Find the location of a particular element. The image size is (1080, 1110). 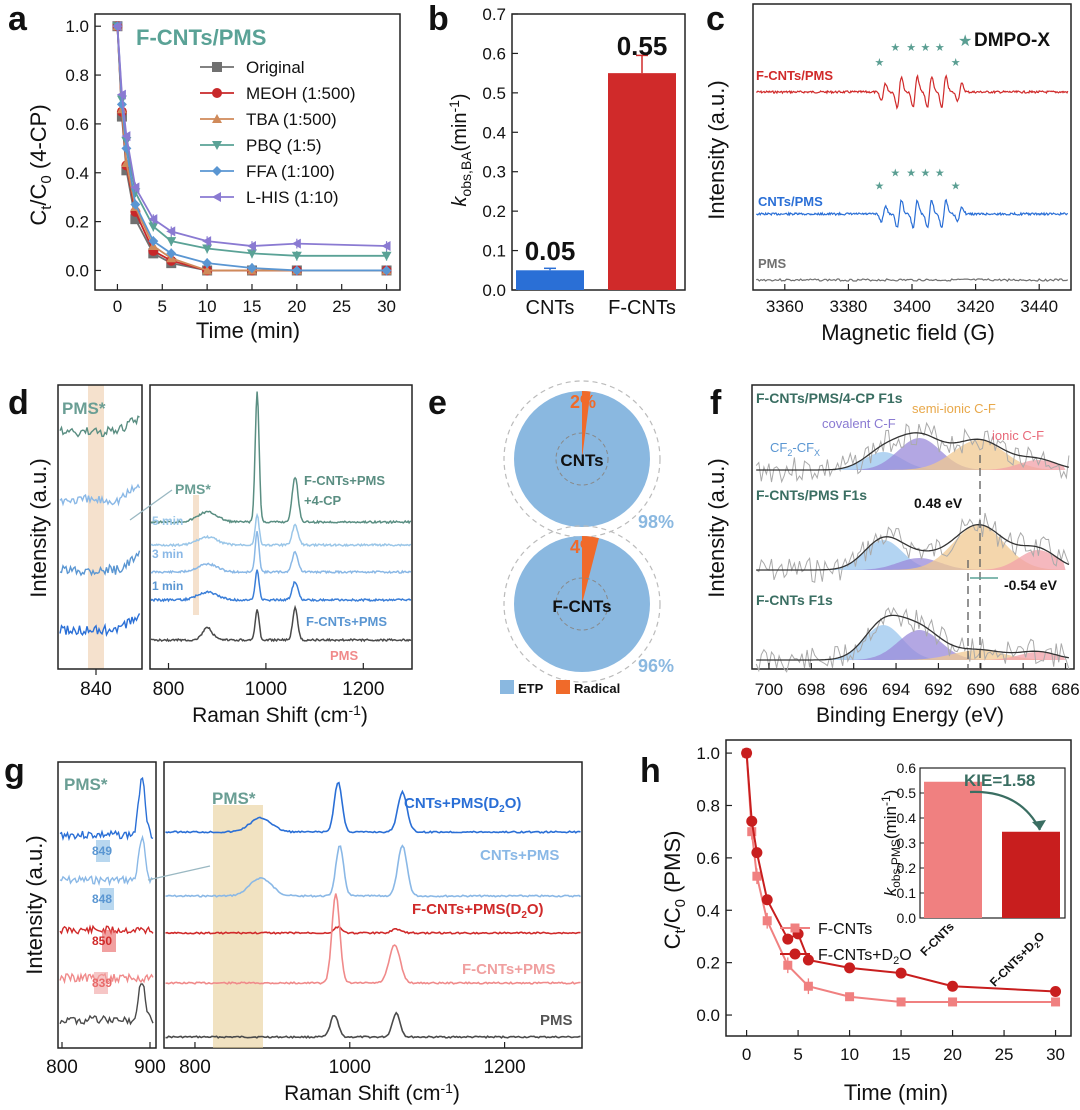

pms-star-label: PMS* is located at coordinates (84, 408).